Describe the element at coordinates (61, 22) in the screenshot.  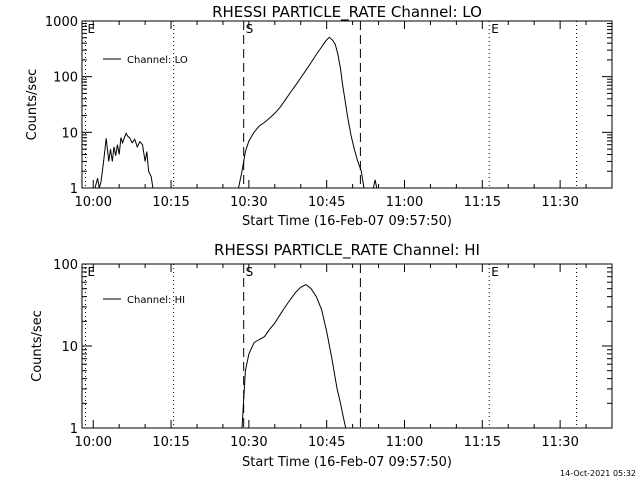
I see `y-tick-label: 1000` at that location.